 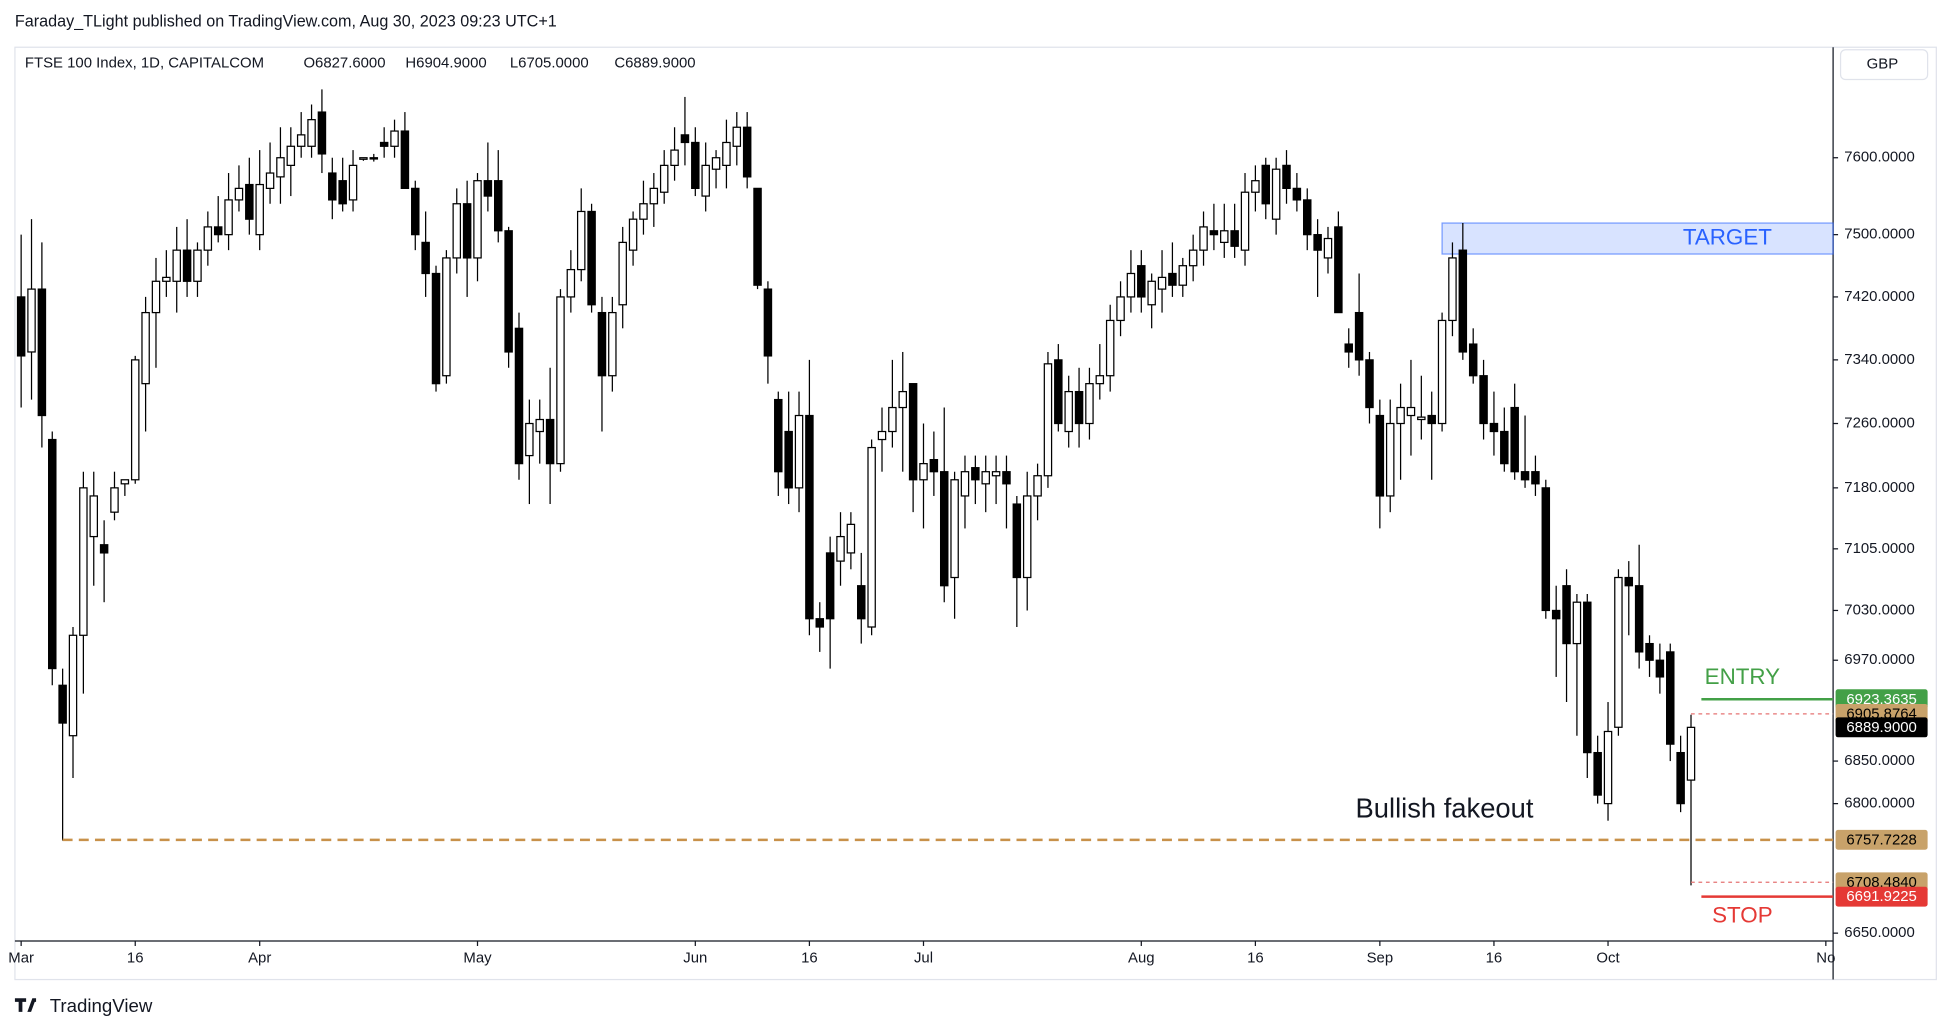 I want to click on x-tick-label: Apr, so click(x=259, y=957).